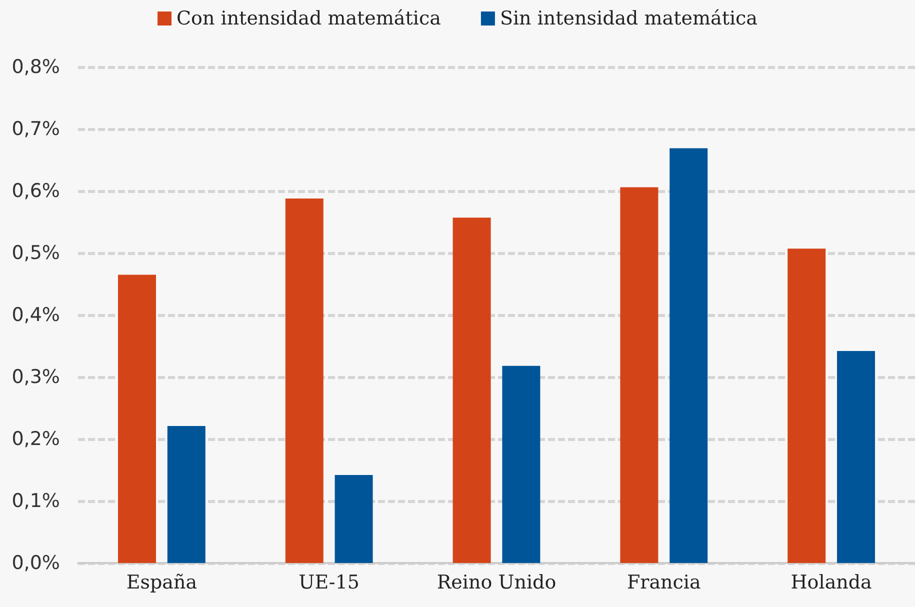 This screenshot has height=607, width=915. I want to click on y-tick-label: 0,5%, so click(36, 253).